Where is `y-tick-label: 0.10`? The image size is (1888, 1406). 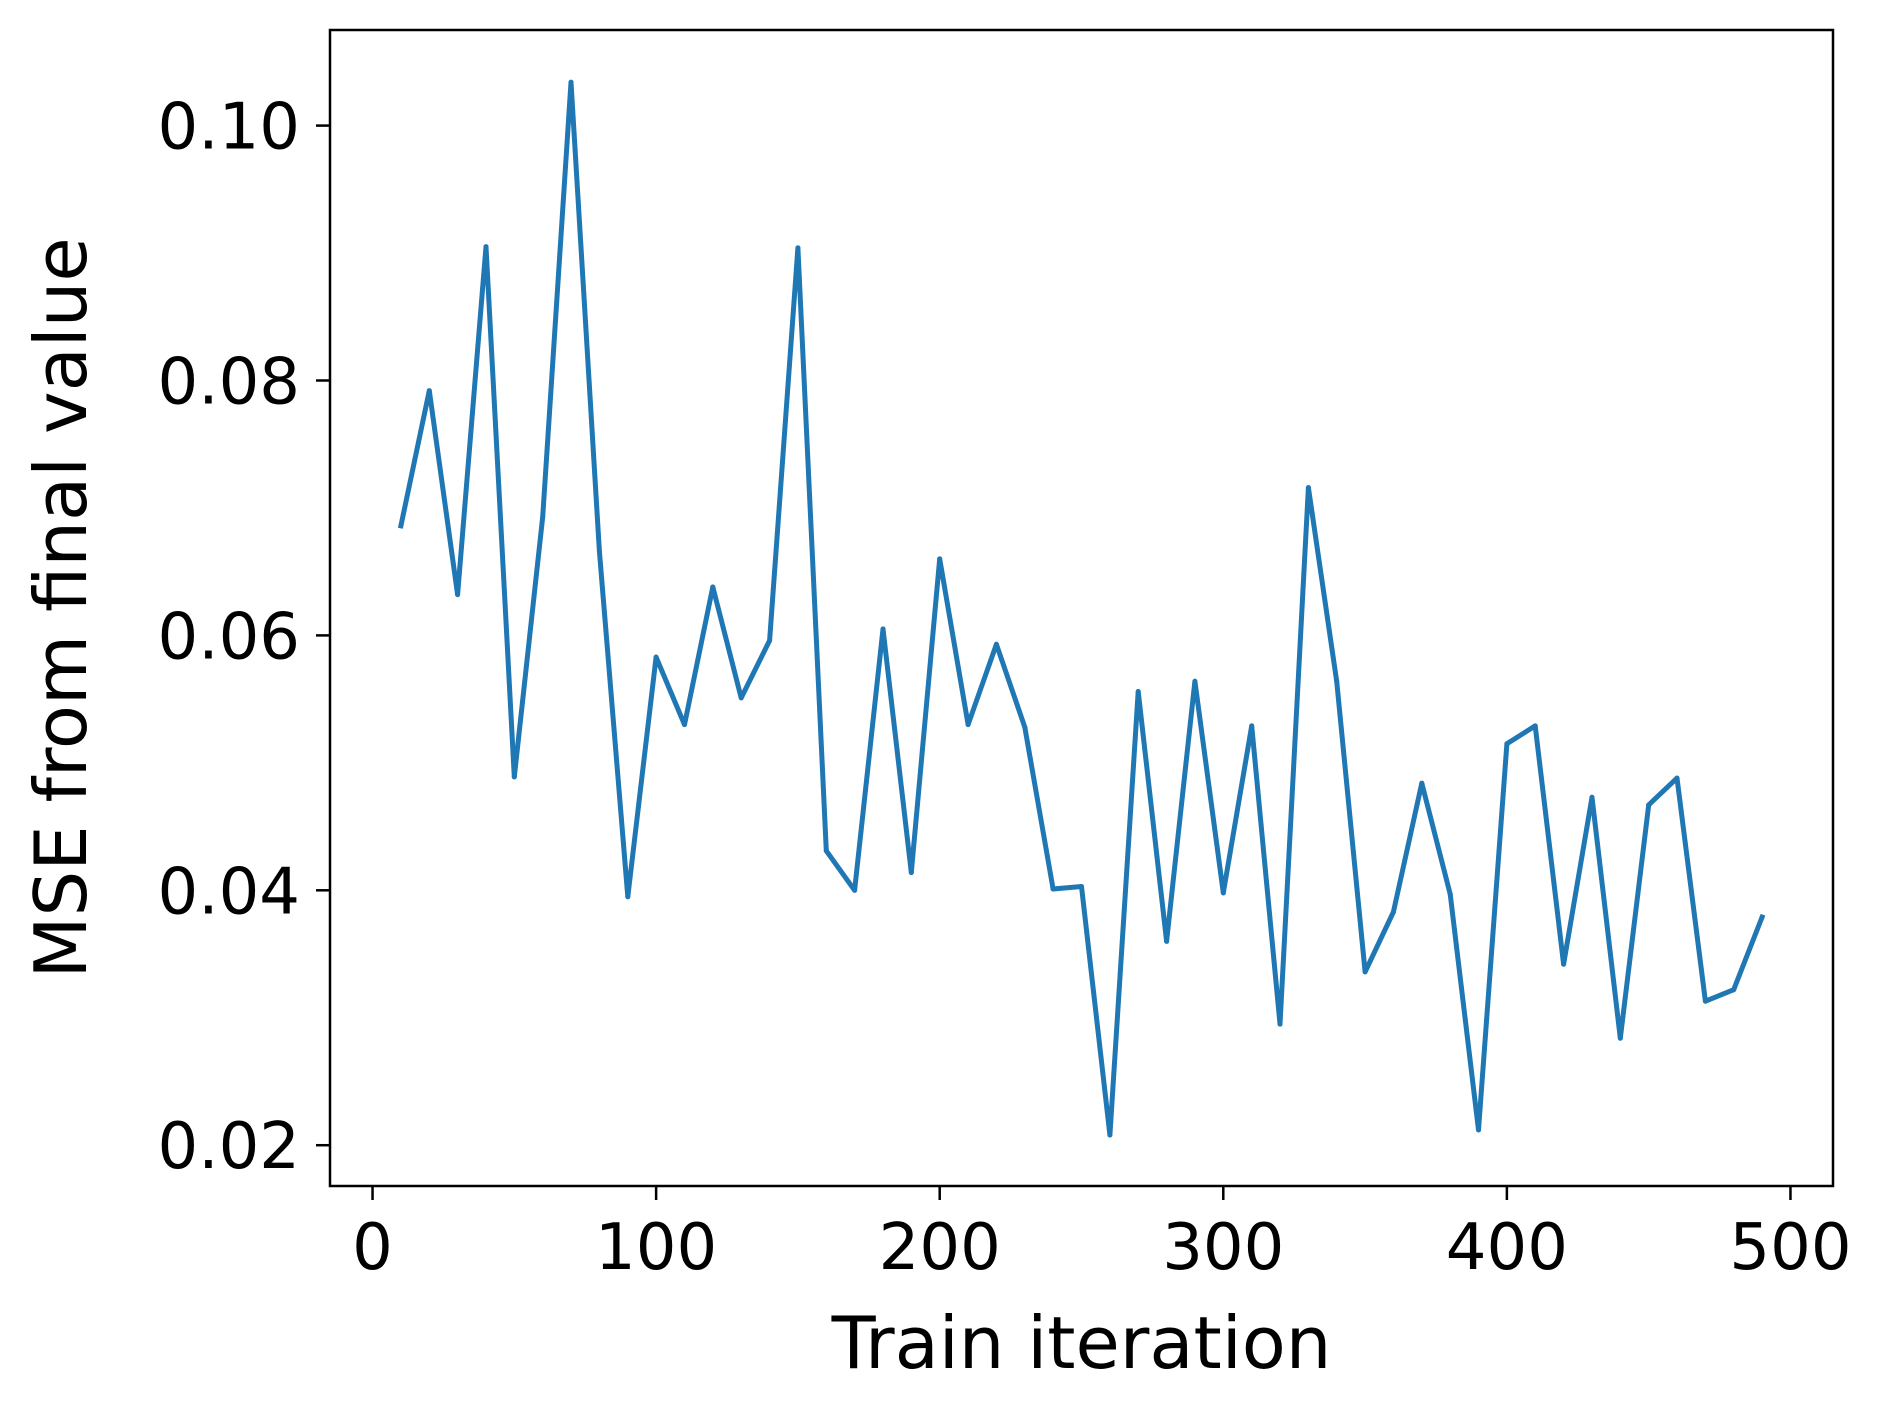
y-tick-label: 0.10 is located at coordinates (229, 128).